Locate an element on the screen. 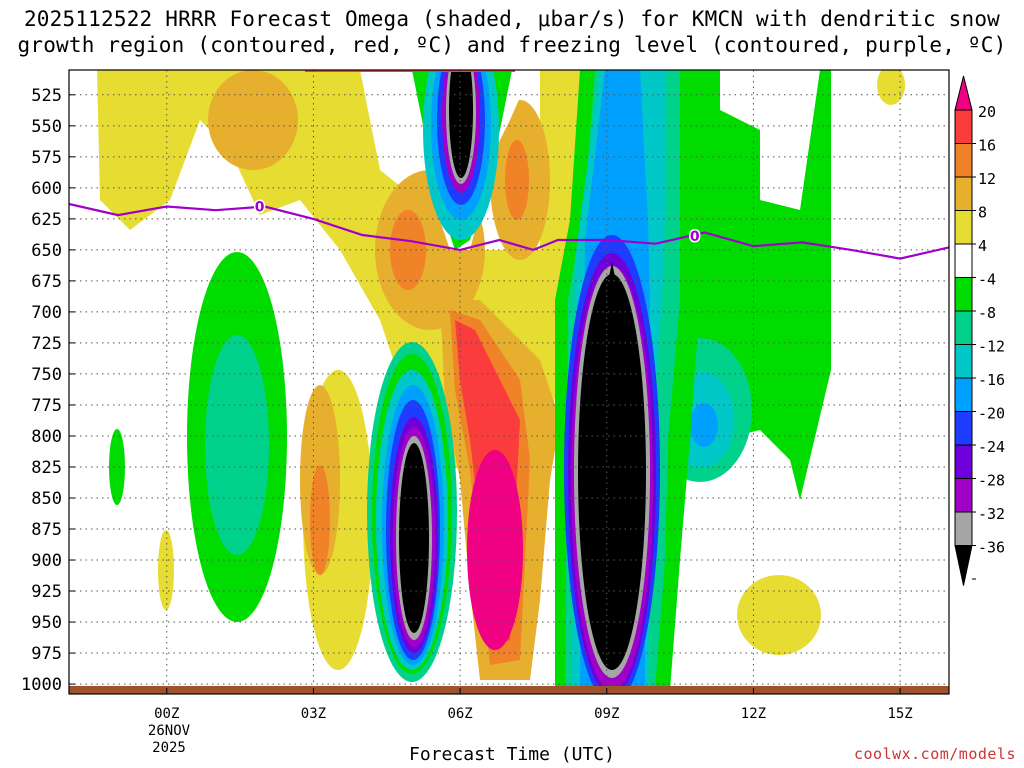  omega-yellow-corner is located at coordinates (891, 87).